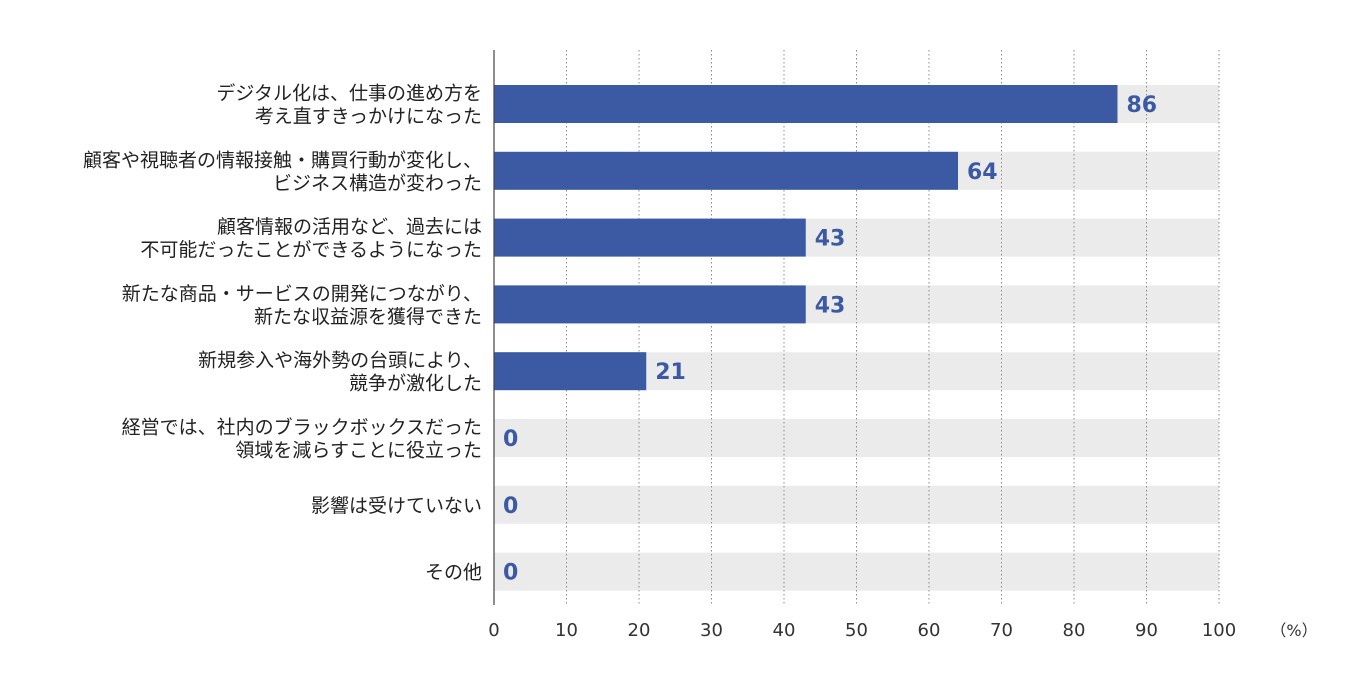  What do you see at coordinates (311, 250) in the screenshot?
I see `category-label: 不可能だったことができるようになった` at bounding box center [311, 250].